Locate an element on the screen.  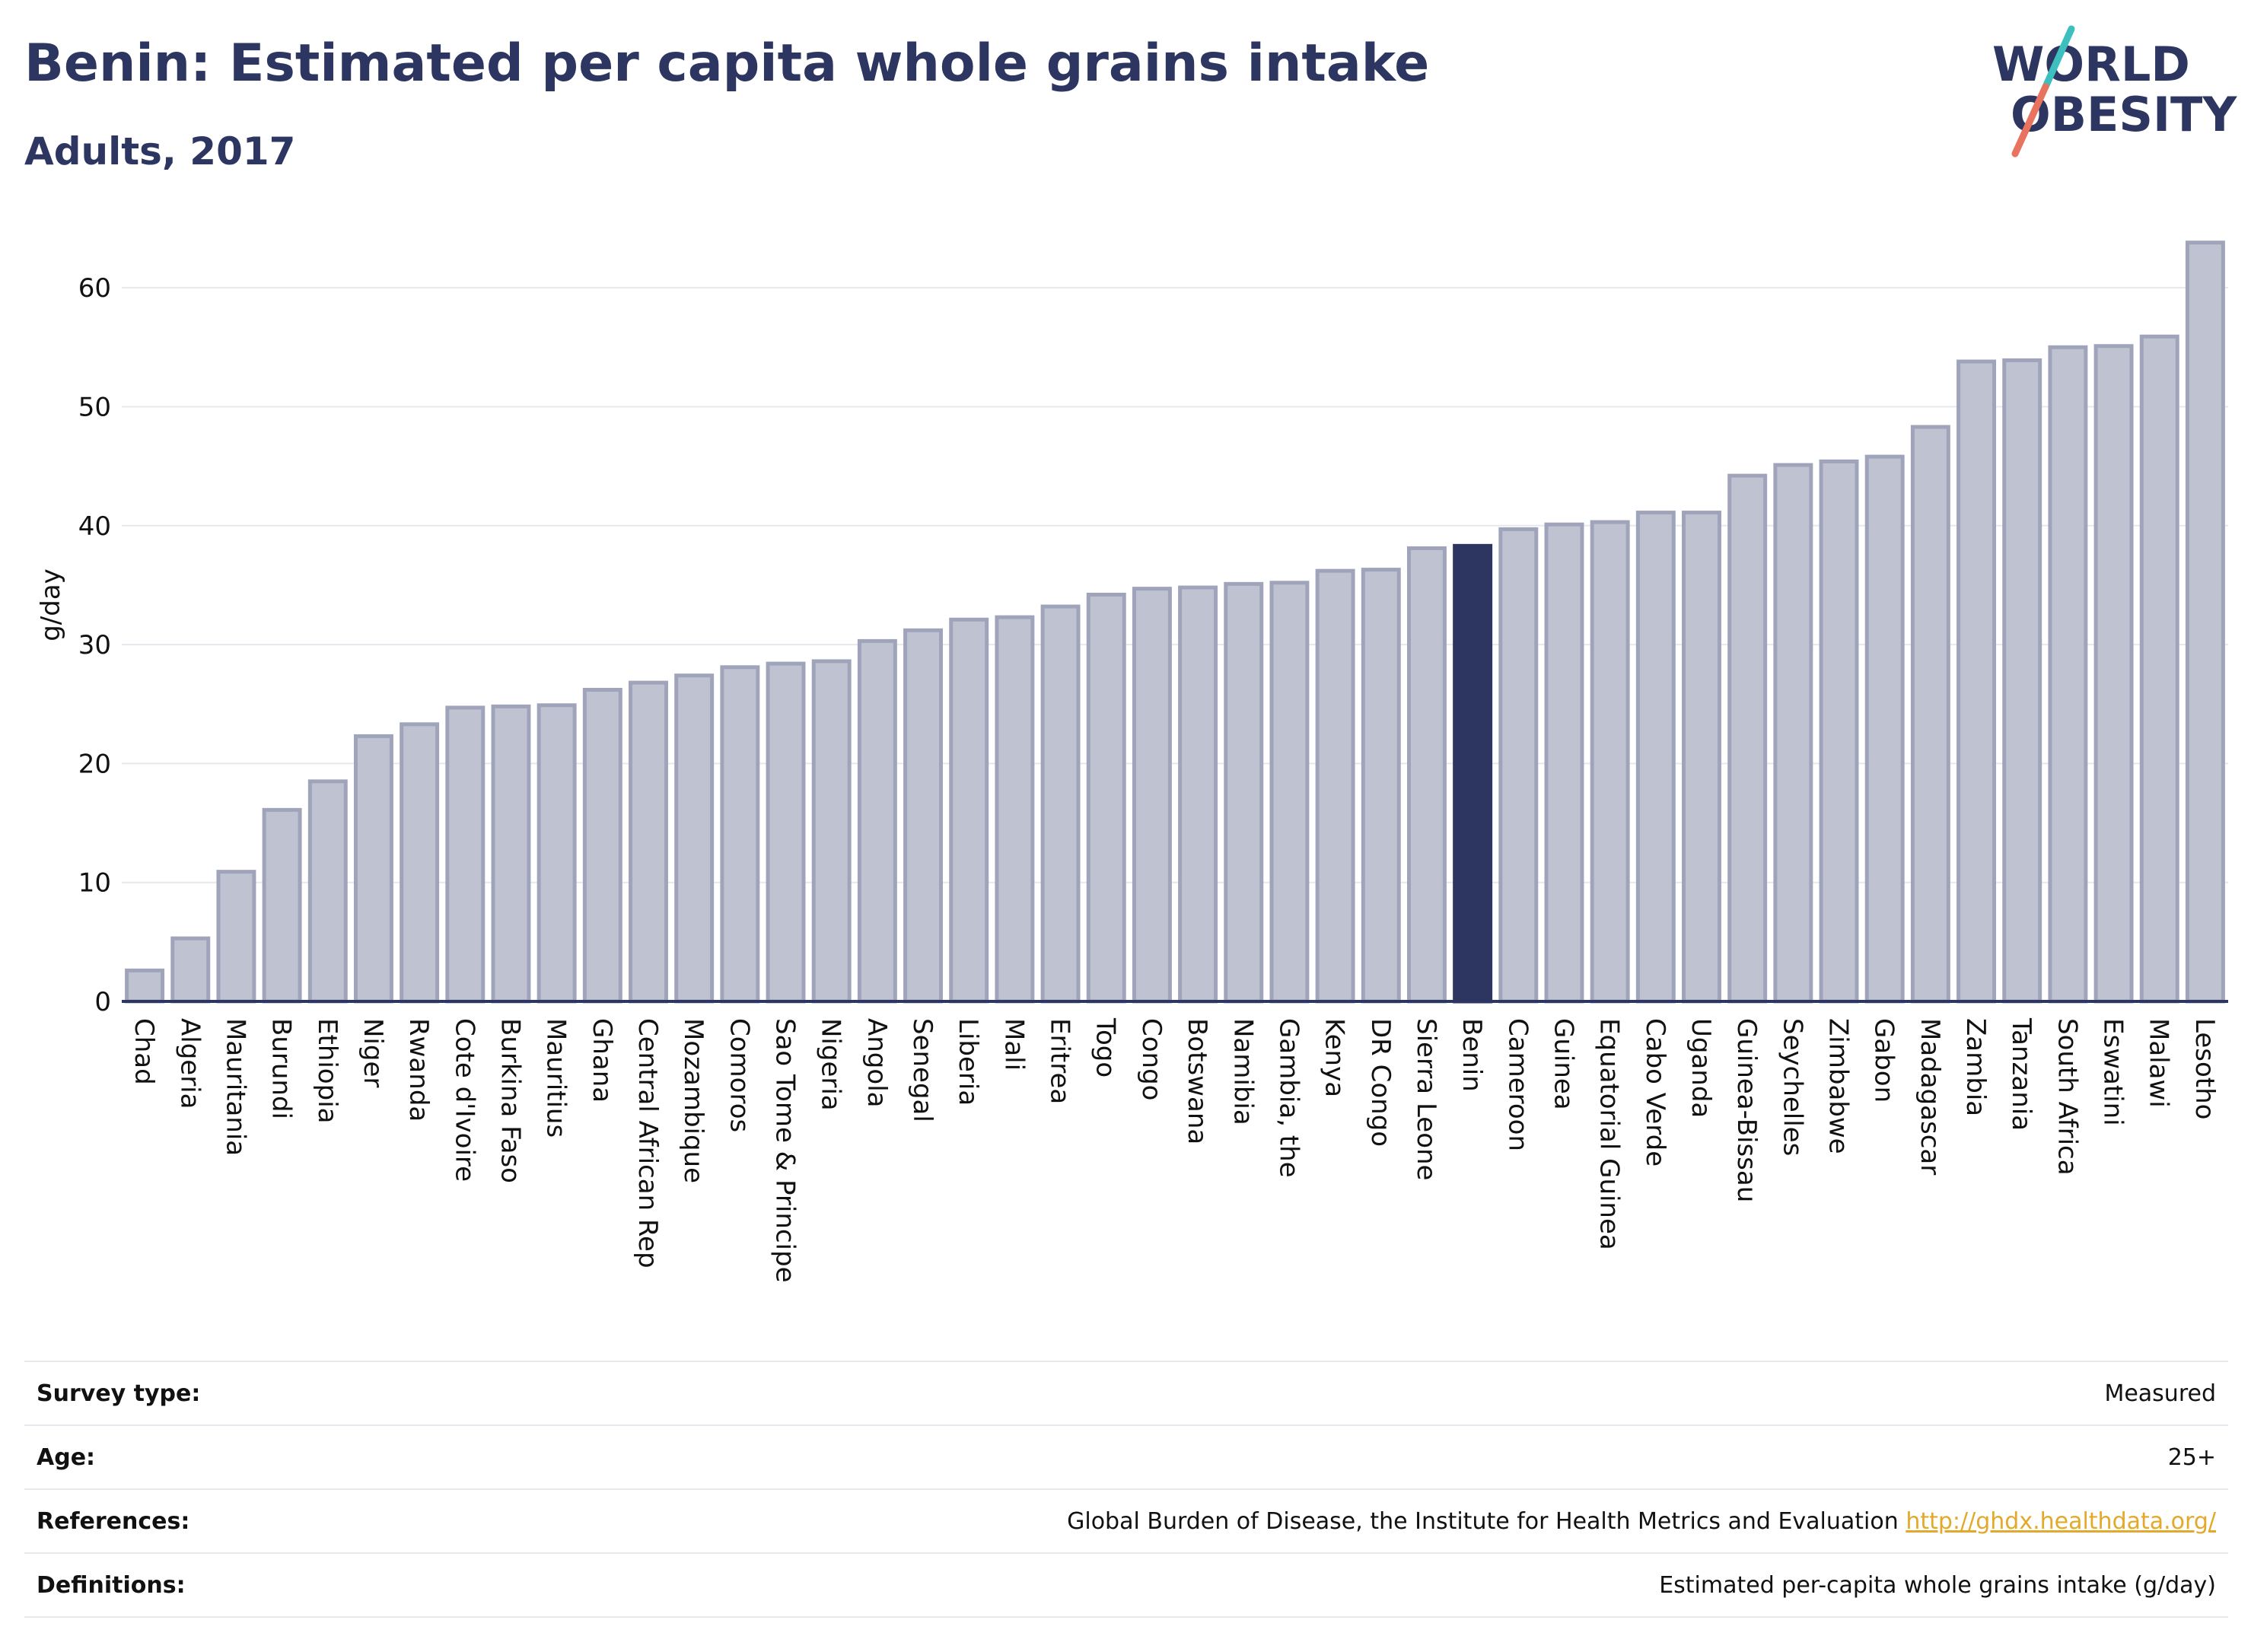
x-tick-label: Niger is located at coordinates (373, 1052).